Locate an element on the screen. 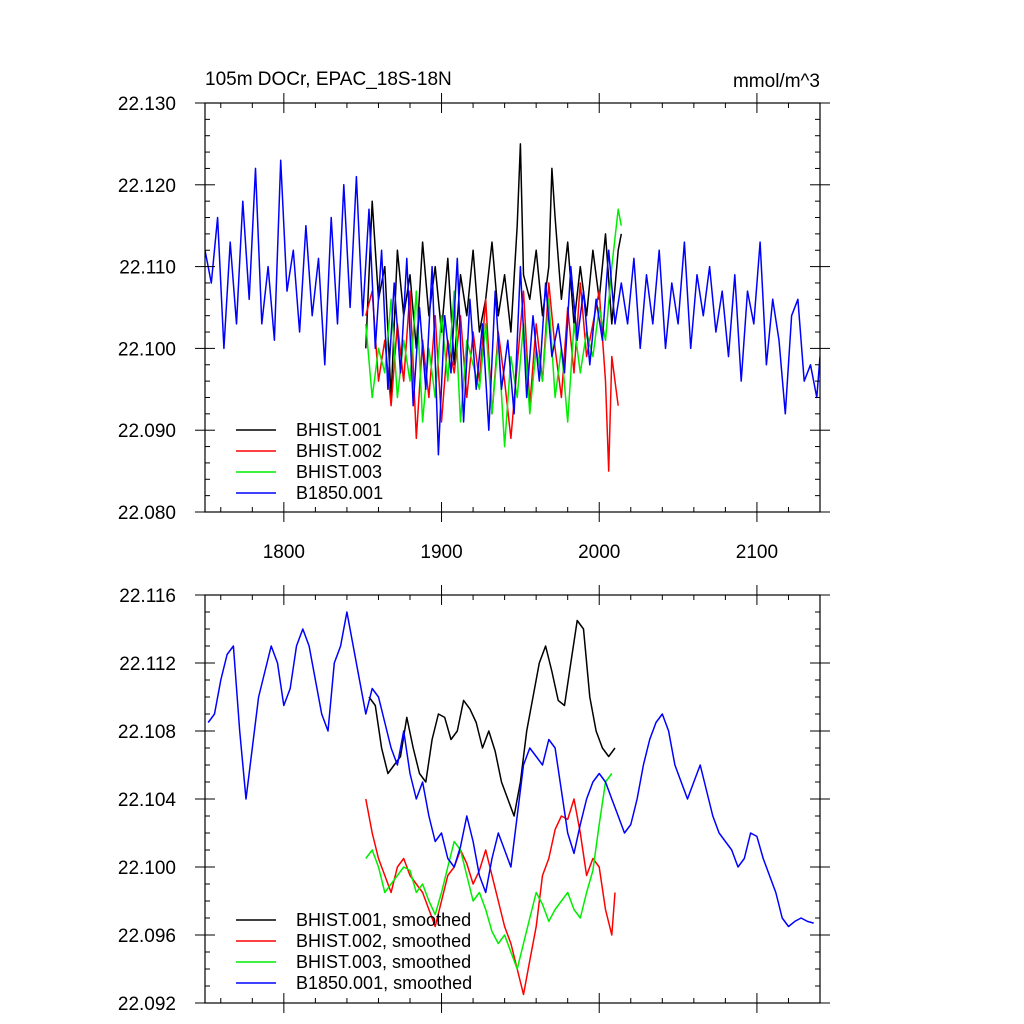  y-tick-label: 22.110 is located at coordinates (147, 268).